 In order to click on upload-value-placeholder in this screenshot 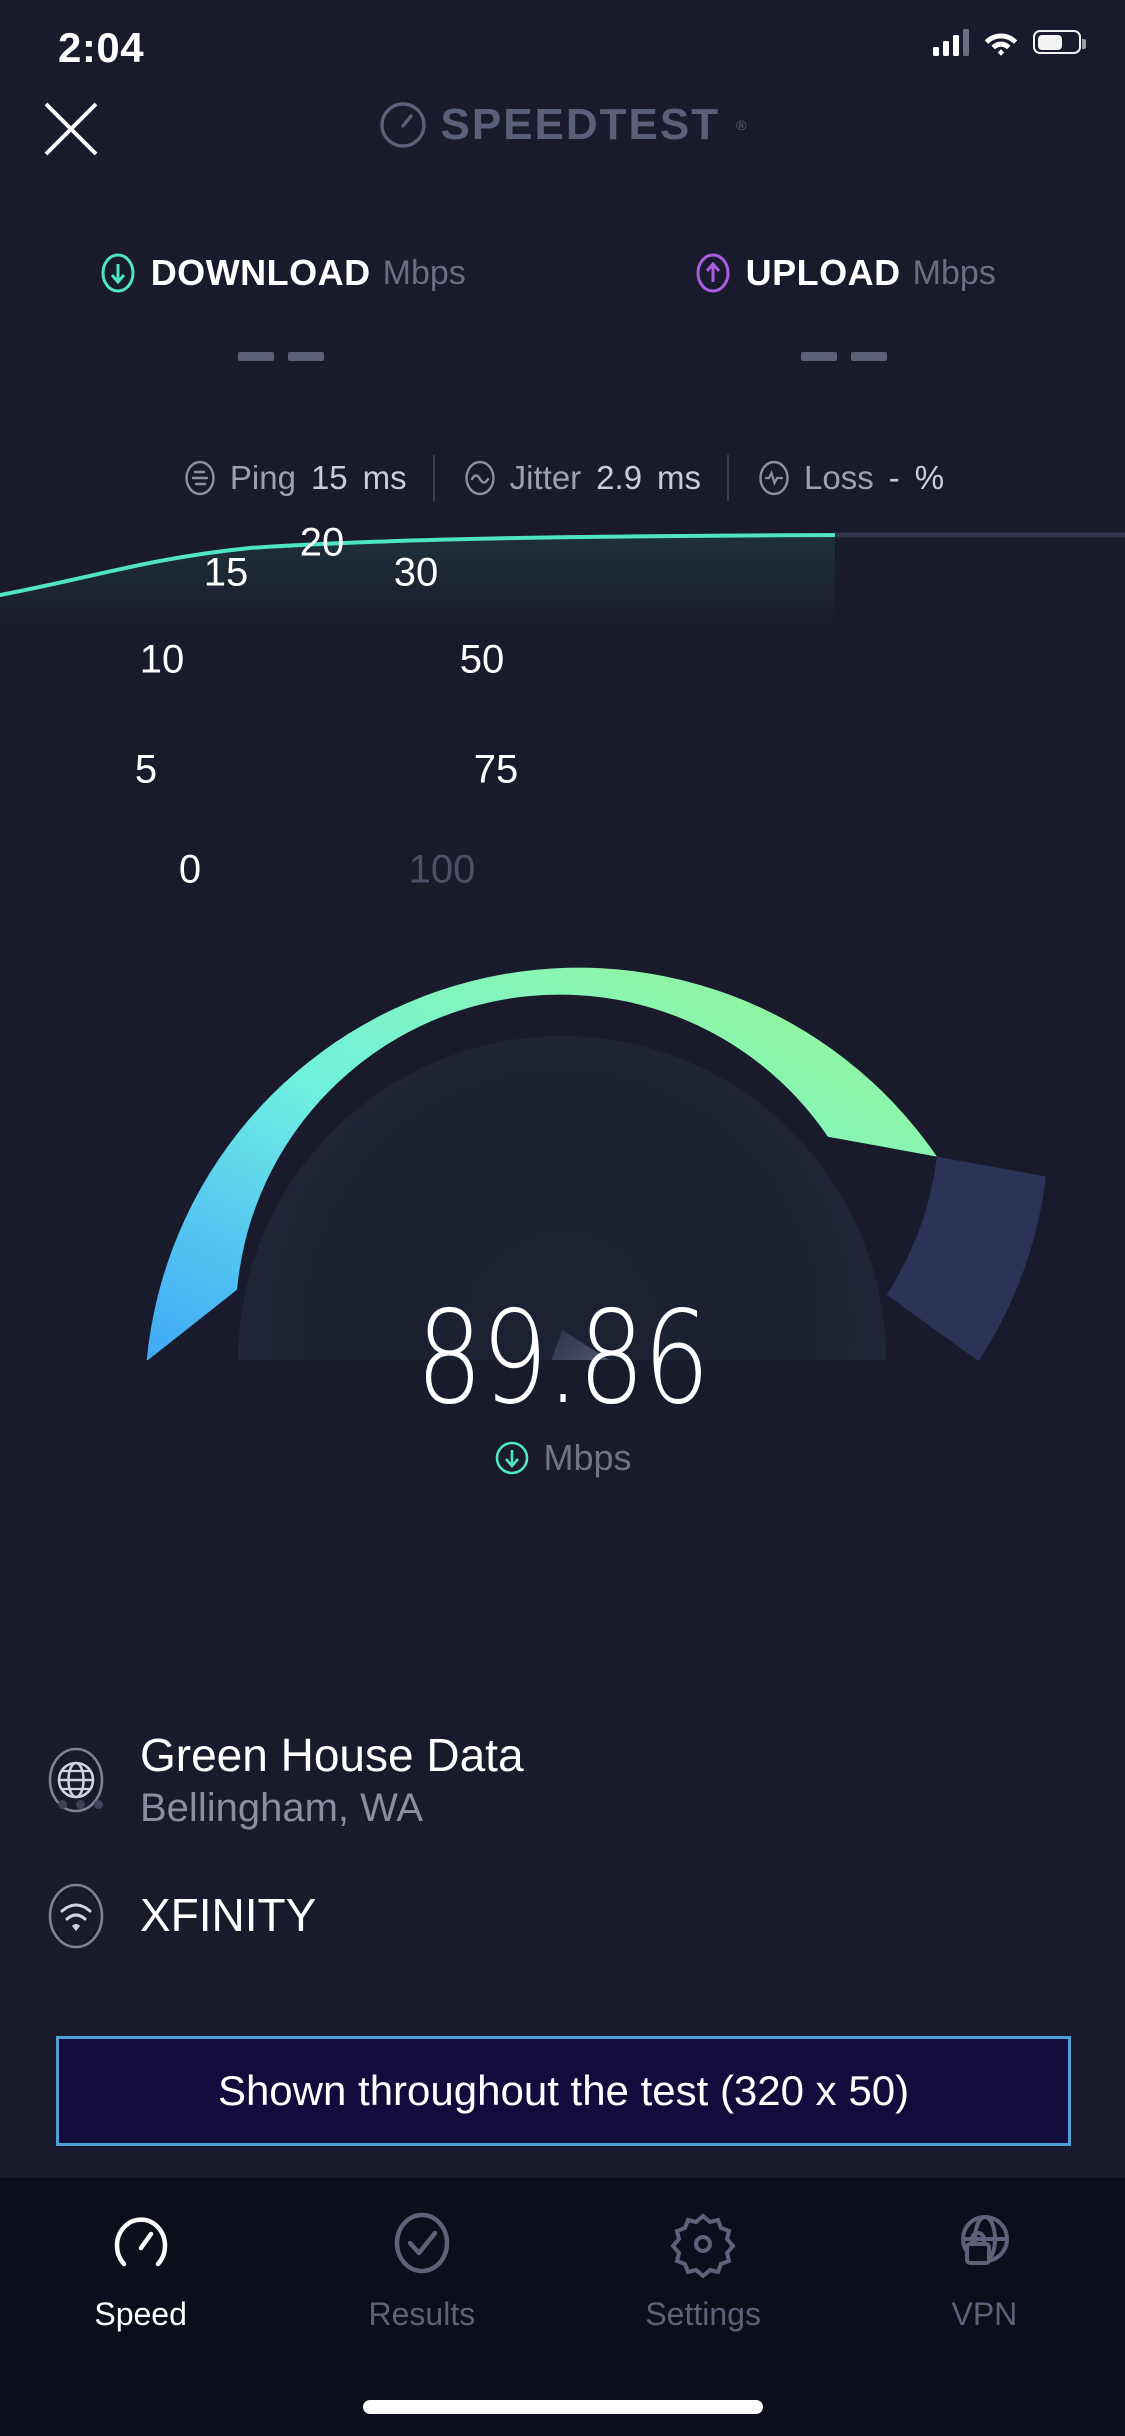, I will do `click(844, 356)`.